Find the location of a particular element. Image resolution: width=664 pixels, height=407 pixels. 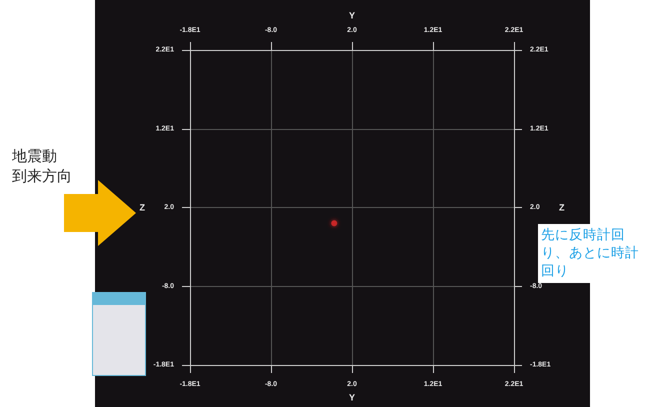

text: 先に反時計回り、あとに時計回り is located at coordinates (590, 253).